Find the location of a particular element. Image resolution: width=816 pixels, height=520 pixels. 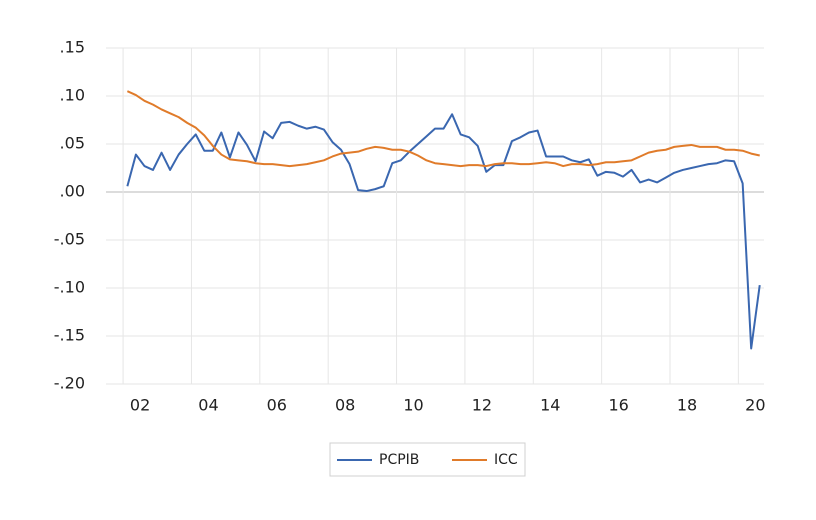

x-tick-label: 14 is located at coordinates (550, 405).